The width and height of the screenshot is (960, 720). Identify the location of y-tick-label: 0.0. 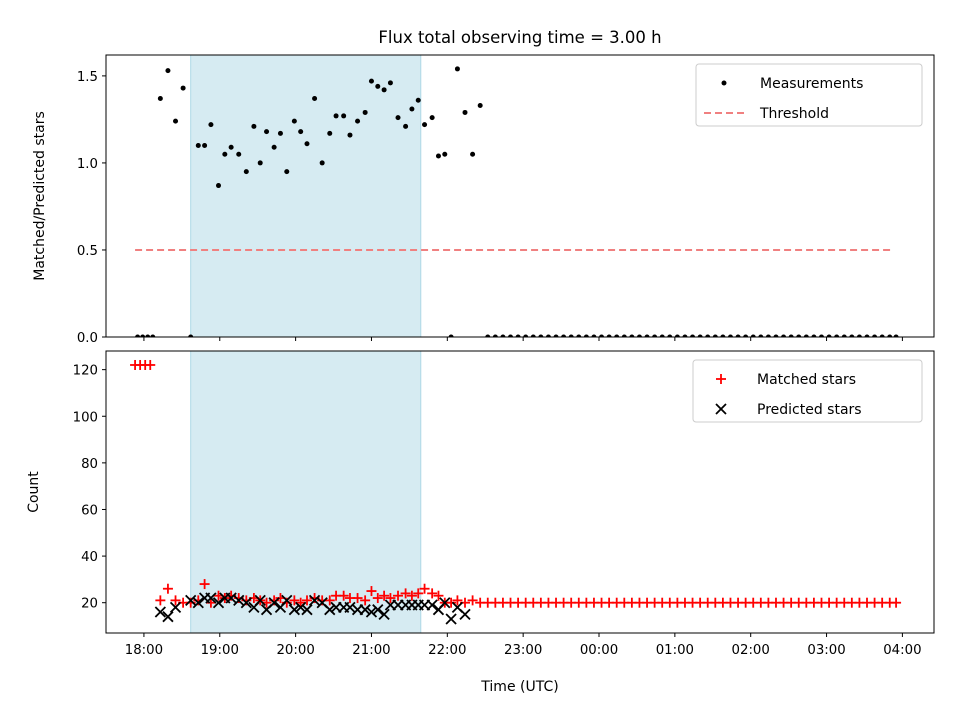
(87, 338).